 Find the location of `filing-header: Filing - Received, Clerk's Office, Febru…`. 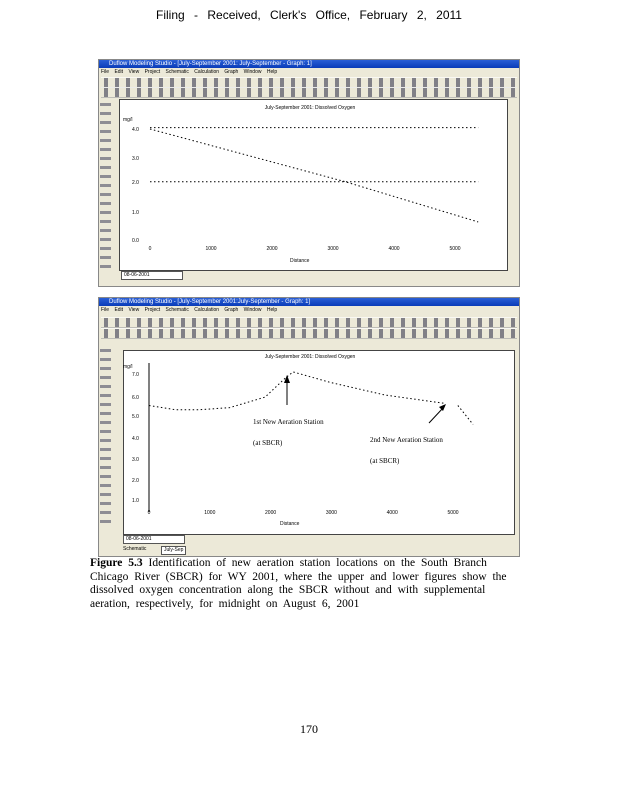

filing-header: Filing - Received, Clerk's Office, Febru… is located at coordinates (309, 15).